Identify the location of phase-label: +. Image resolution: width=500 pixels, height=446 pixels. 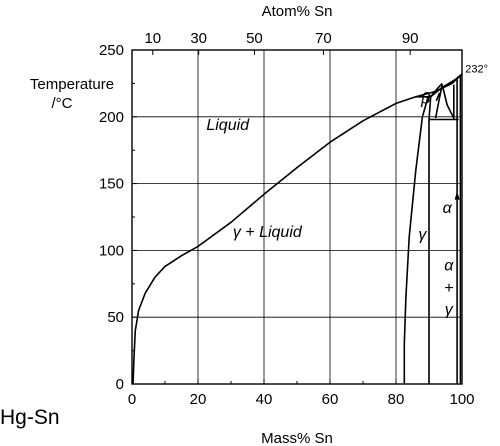
(448, 288).